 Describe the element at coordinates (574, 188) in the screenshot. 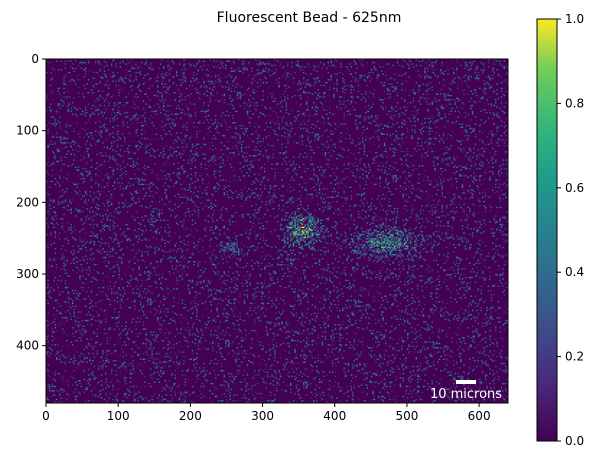

I see `colorbar-tick-label: 0.6` at that location.